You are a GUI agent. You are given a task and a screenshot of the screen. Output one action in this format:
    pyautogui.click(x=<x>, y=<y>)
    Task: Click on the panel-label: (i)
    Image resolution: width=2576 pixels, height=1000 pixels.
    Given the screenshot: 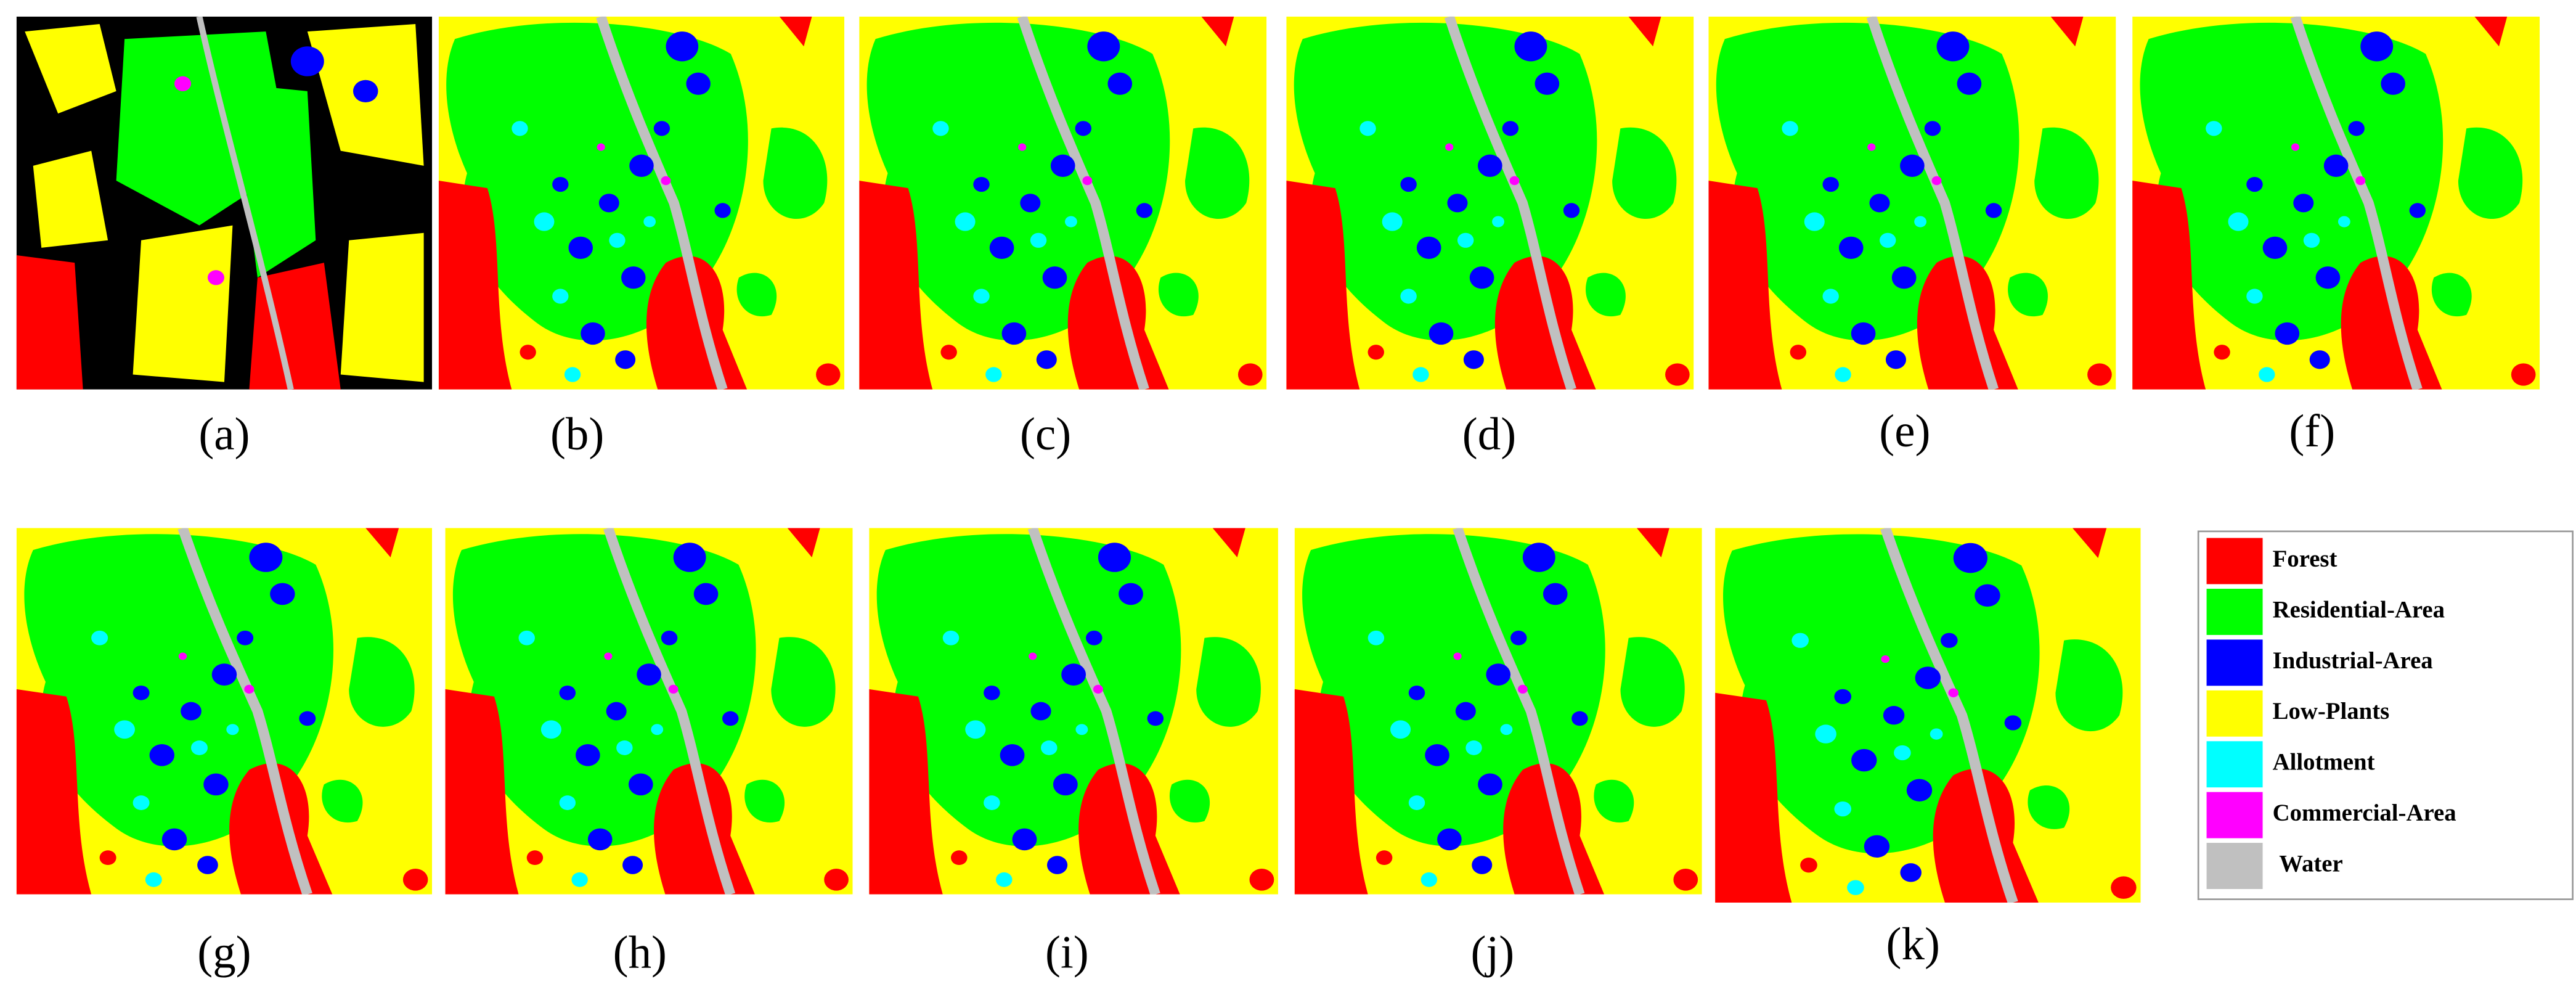 What is the action you would take?
    pyautogui.click(x=1067, y=953)
    